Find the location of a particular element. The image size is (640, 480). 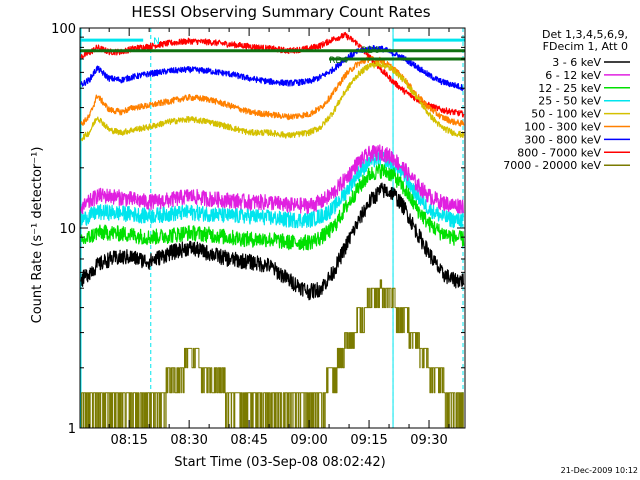

x-tick-label-5: 09:30 is located at coordinates (428, 440).